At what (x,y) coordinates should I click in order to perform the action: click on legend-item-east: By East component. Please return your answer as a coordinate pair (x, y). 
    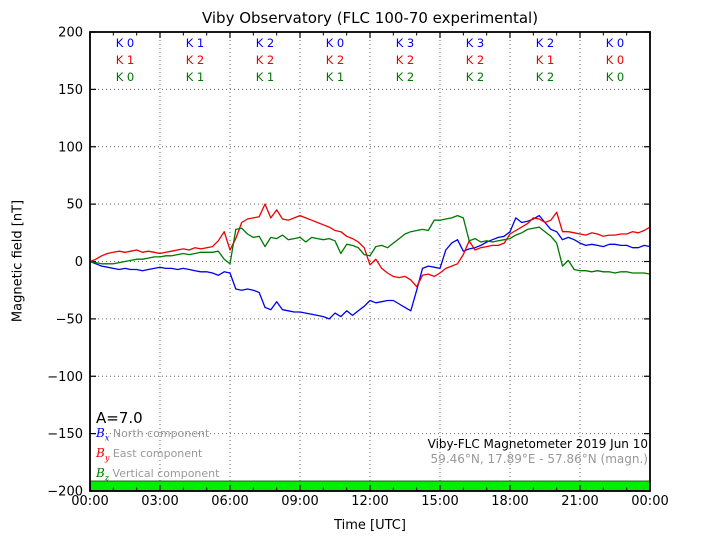
    Looking at the image, I should click on (157, 456).